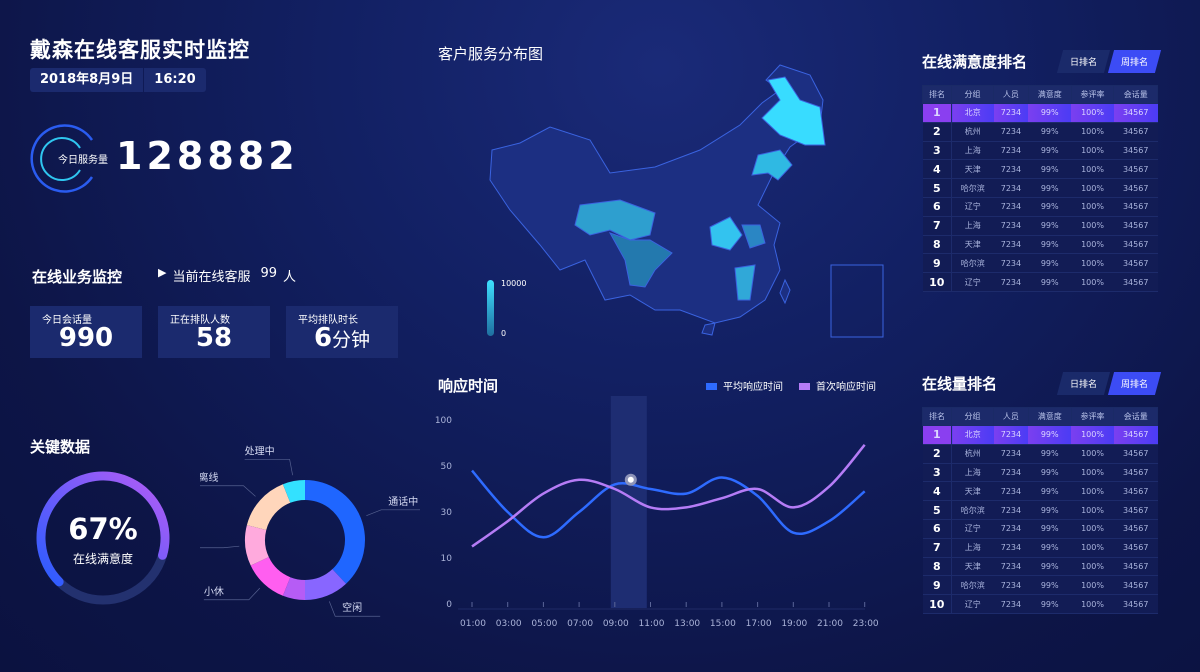 The width and height of the screenshot is (1200, 672). What do you see at coordinates (60, 447) in the screenshot?
I see `key-data-title: 关键数据` at bounding box center [60, 447].